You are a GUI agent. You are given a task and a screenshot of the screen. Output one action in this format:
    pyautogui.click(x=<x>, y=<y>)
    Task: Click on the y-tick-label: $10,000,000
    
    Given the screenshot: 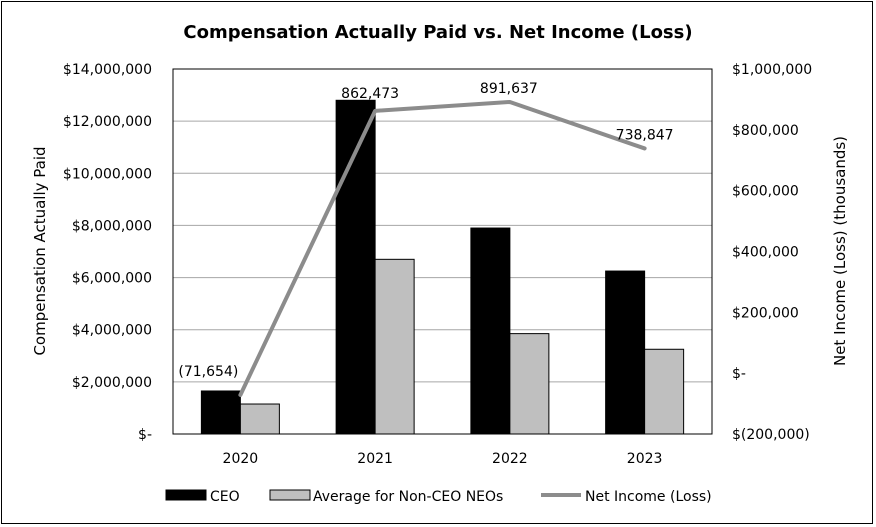 What is the action you would take?
    pyautogui.click(x=107, y=174)
    